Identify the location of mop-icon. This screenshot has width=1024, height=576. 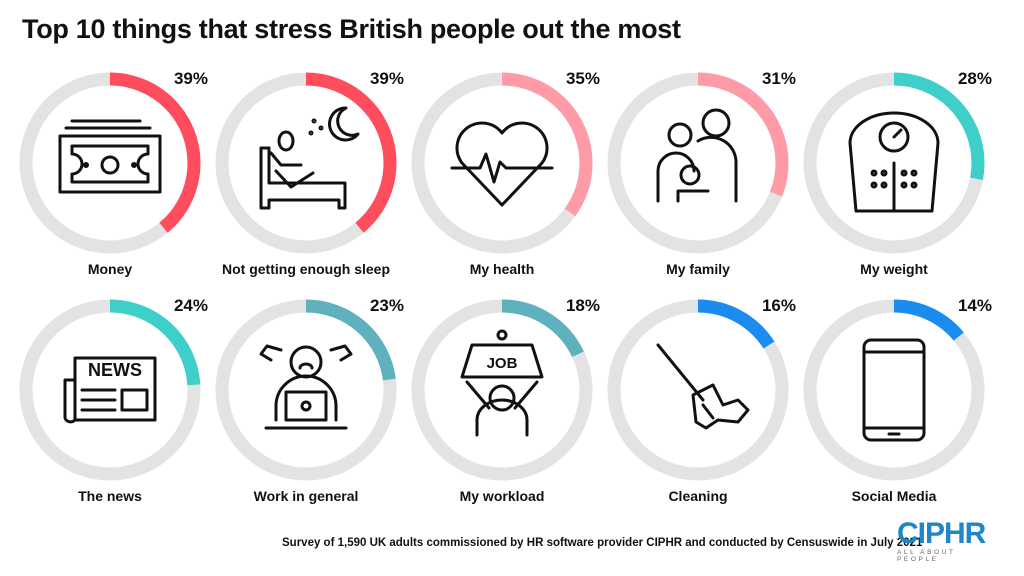
(703, 386).